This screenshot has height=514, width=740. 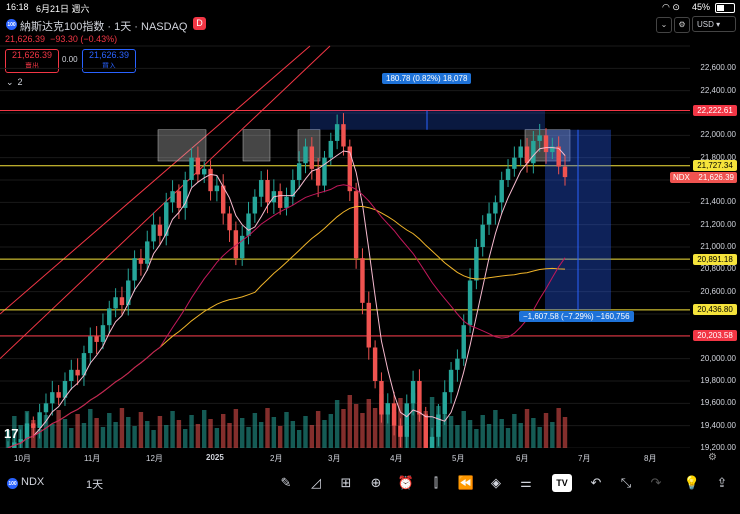 What do you see at coordinates (334, 458) in the screenshot?
I see `time-axis-label: 3月` at bounding box center [334, 458].